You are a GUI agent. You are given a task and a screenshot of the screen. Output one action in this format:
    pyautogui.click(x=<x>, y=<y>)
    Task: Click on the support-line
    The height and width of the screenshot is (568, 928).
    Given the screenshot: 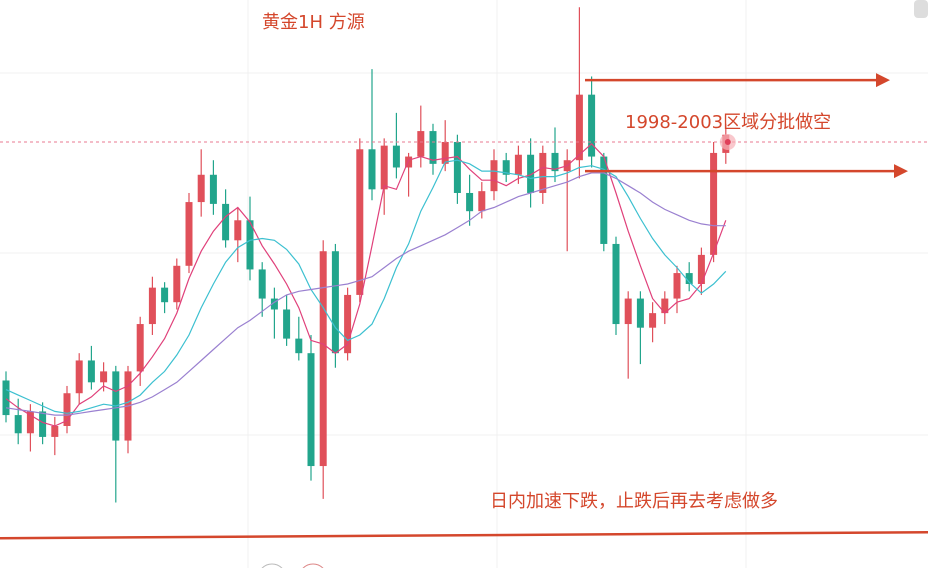 What is the action you would take?
    pyautogui.click(x=464, y=535)
    